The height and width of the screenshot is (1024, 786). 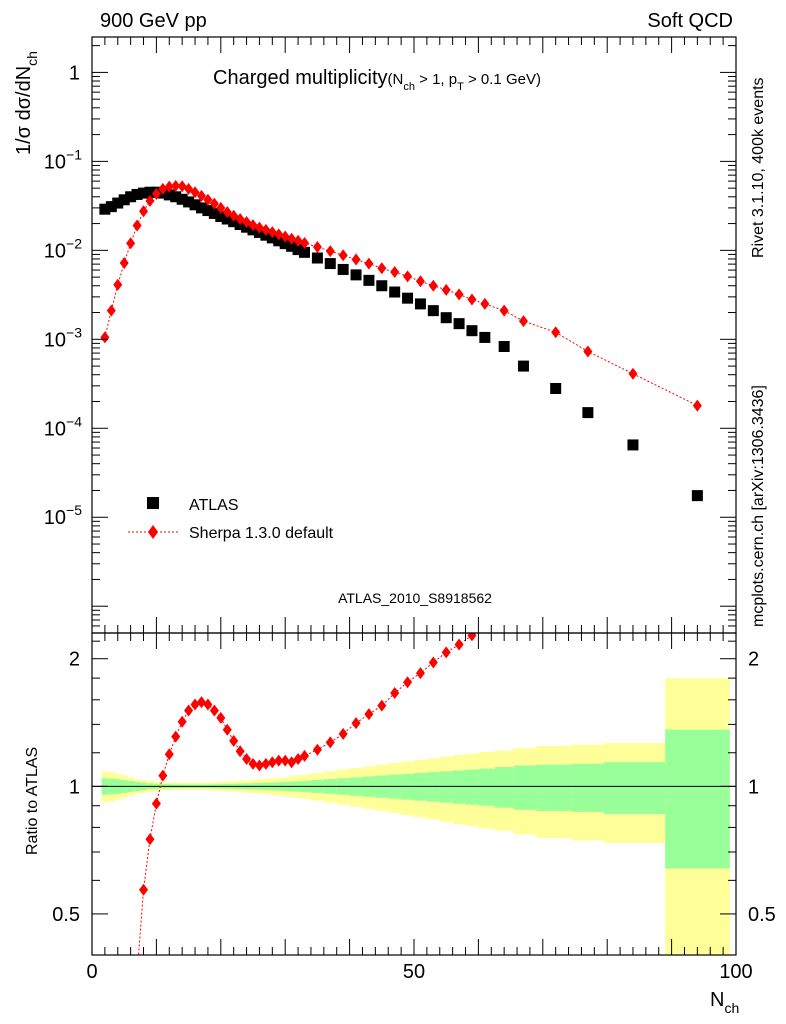 I want to click on main-y-ticklabel: 10⁻⁴, so click(x=63, y=426).